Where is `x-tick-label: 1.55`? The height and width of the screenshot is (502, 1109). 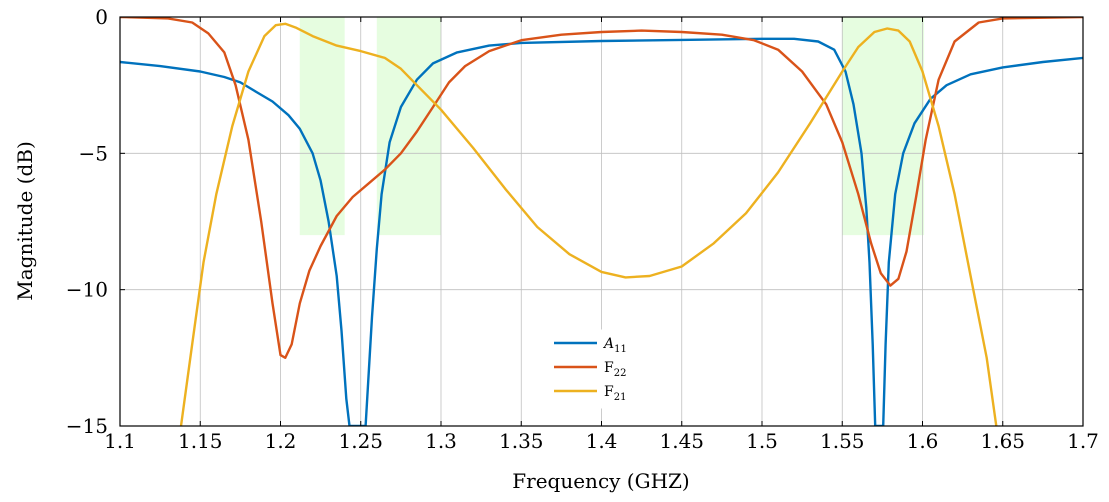
x-tick-label: 1.55 is located at coordinates (842, 441).